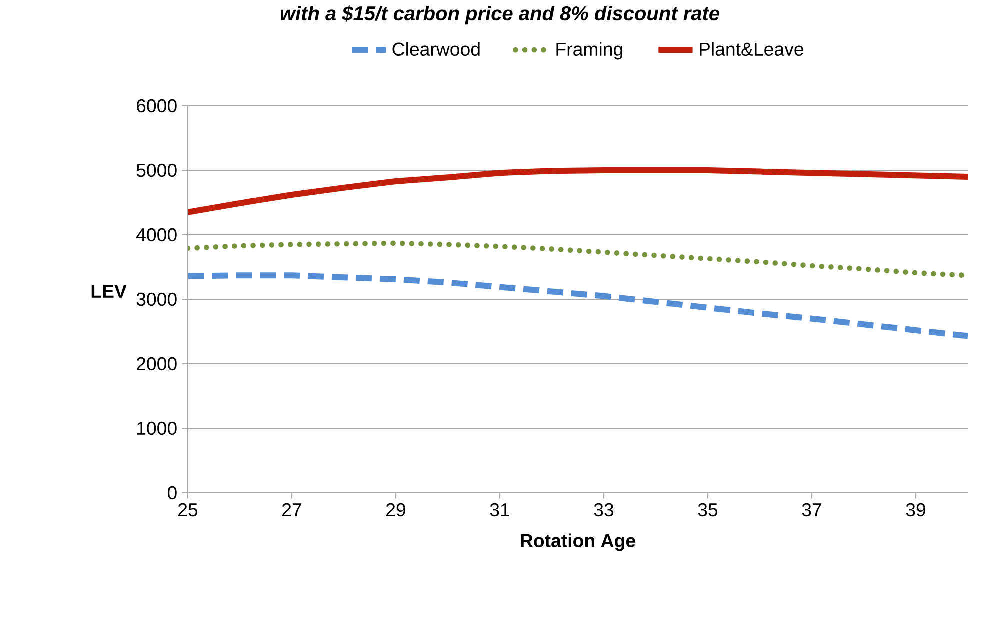 This screenshot has width=1000, height=626. I want to click on chart-title: with a $15/t carbon price and 8% discount rate, so click(500, 15).